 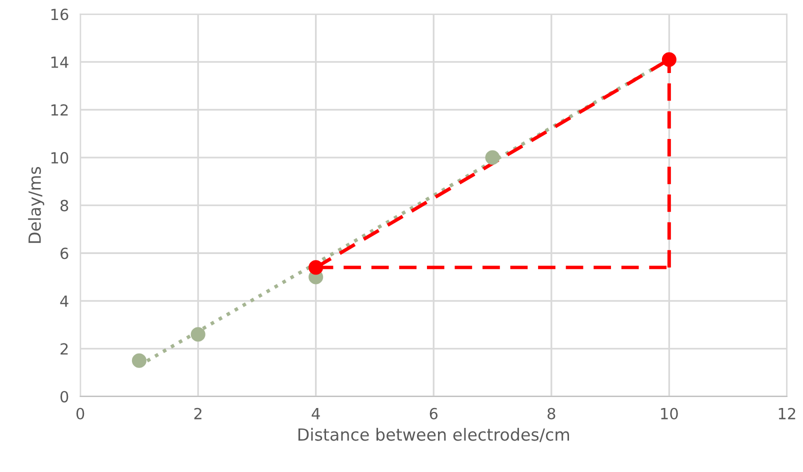 I want to click on y-tick-label: 4, so click(x=64, y=301).